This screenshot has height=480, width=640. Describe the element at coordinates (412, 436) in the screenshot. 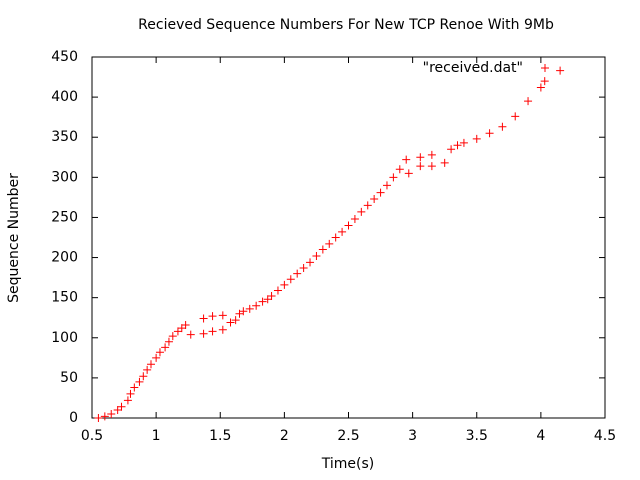

I see `x-tick-label: 3` at that location.